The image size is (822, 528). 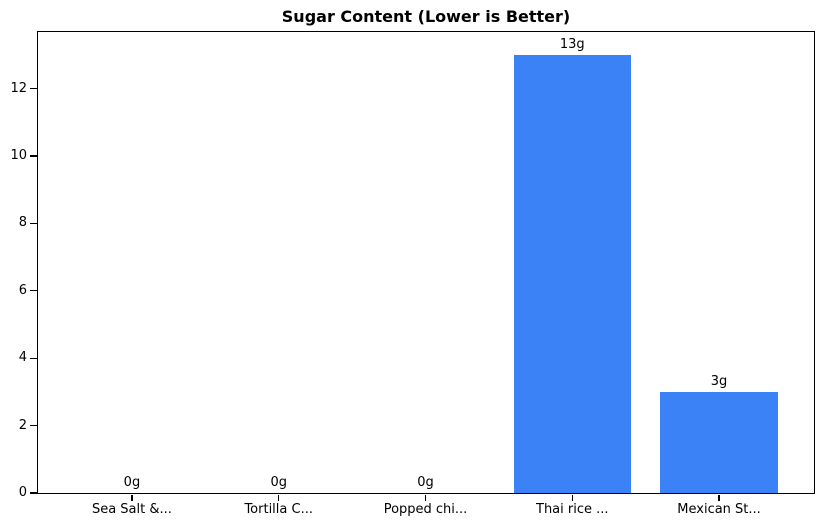 What do you see at coordinates (719, 381) in the screenshot?
I see `bar-value-label: 3g` at bounding box center [719, 381].